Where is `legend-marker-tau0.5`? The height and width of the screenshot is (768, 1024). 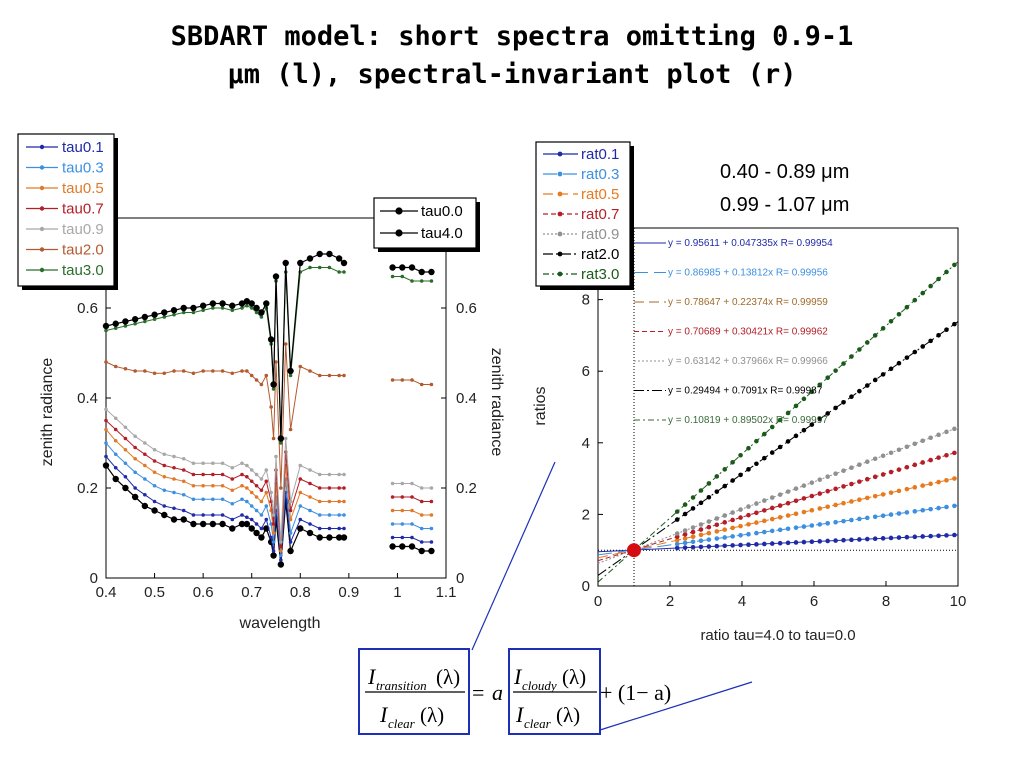 legend-marker-tau0.5 is located at coordinates (42, 188).